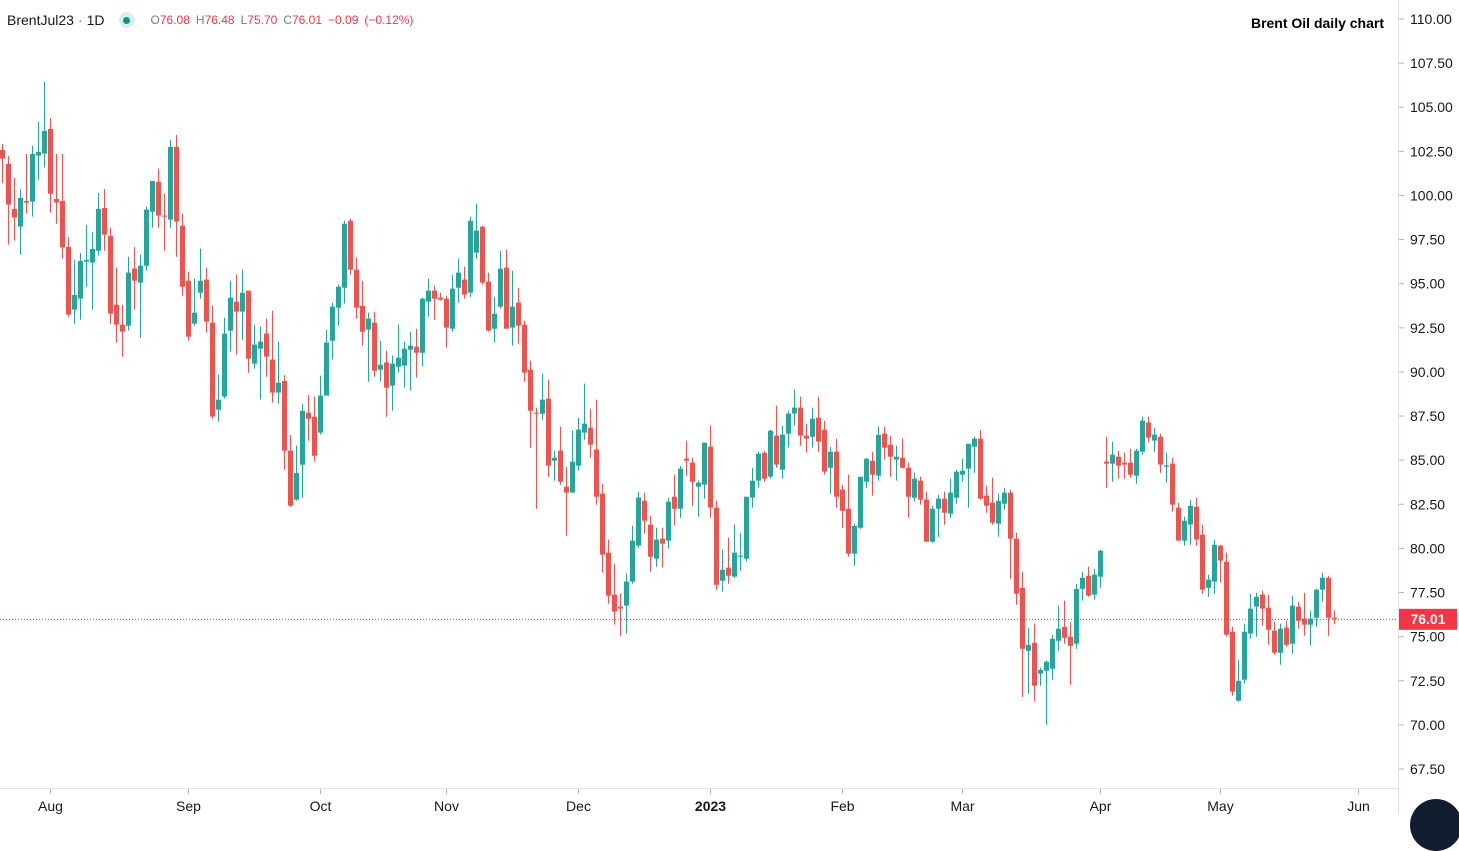 The image size is (1459, 851). What do you see at coordinates (50, 806) in the screenshot?
I see `time-tick-label: Aug` at bounding box center [50, 806].